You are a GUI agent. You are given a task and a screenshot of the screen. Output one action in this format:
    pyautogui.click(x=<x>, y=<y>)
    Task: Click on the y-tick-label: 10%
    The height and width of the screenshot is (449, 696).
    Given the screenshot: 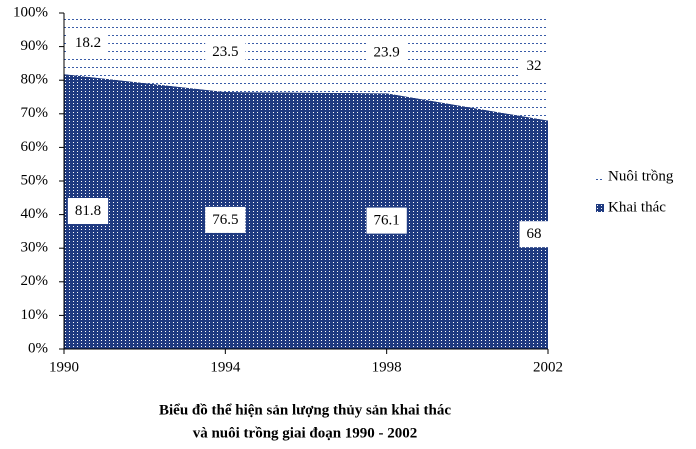 What is the action you would take?
    pyautogui.click(x=35, y=315)
    